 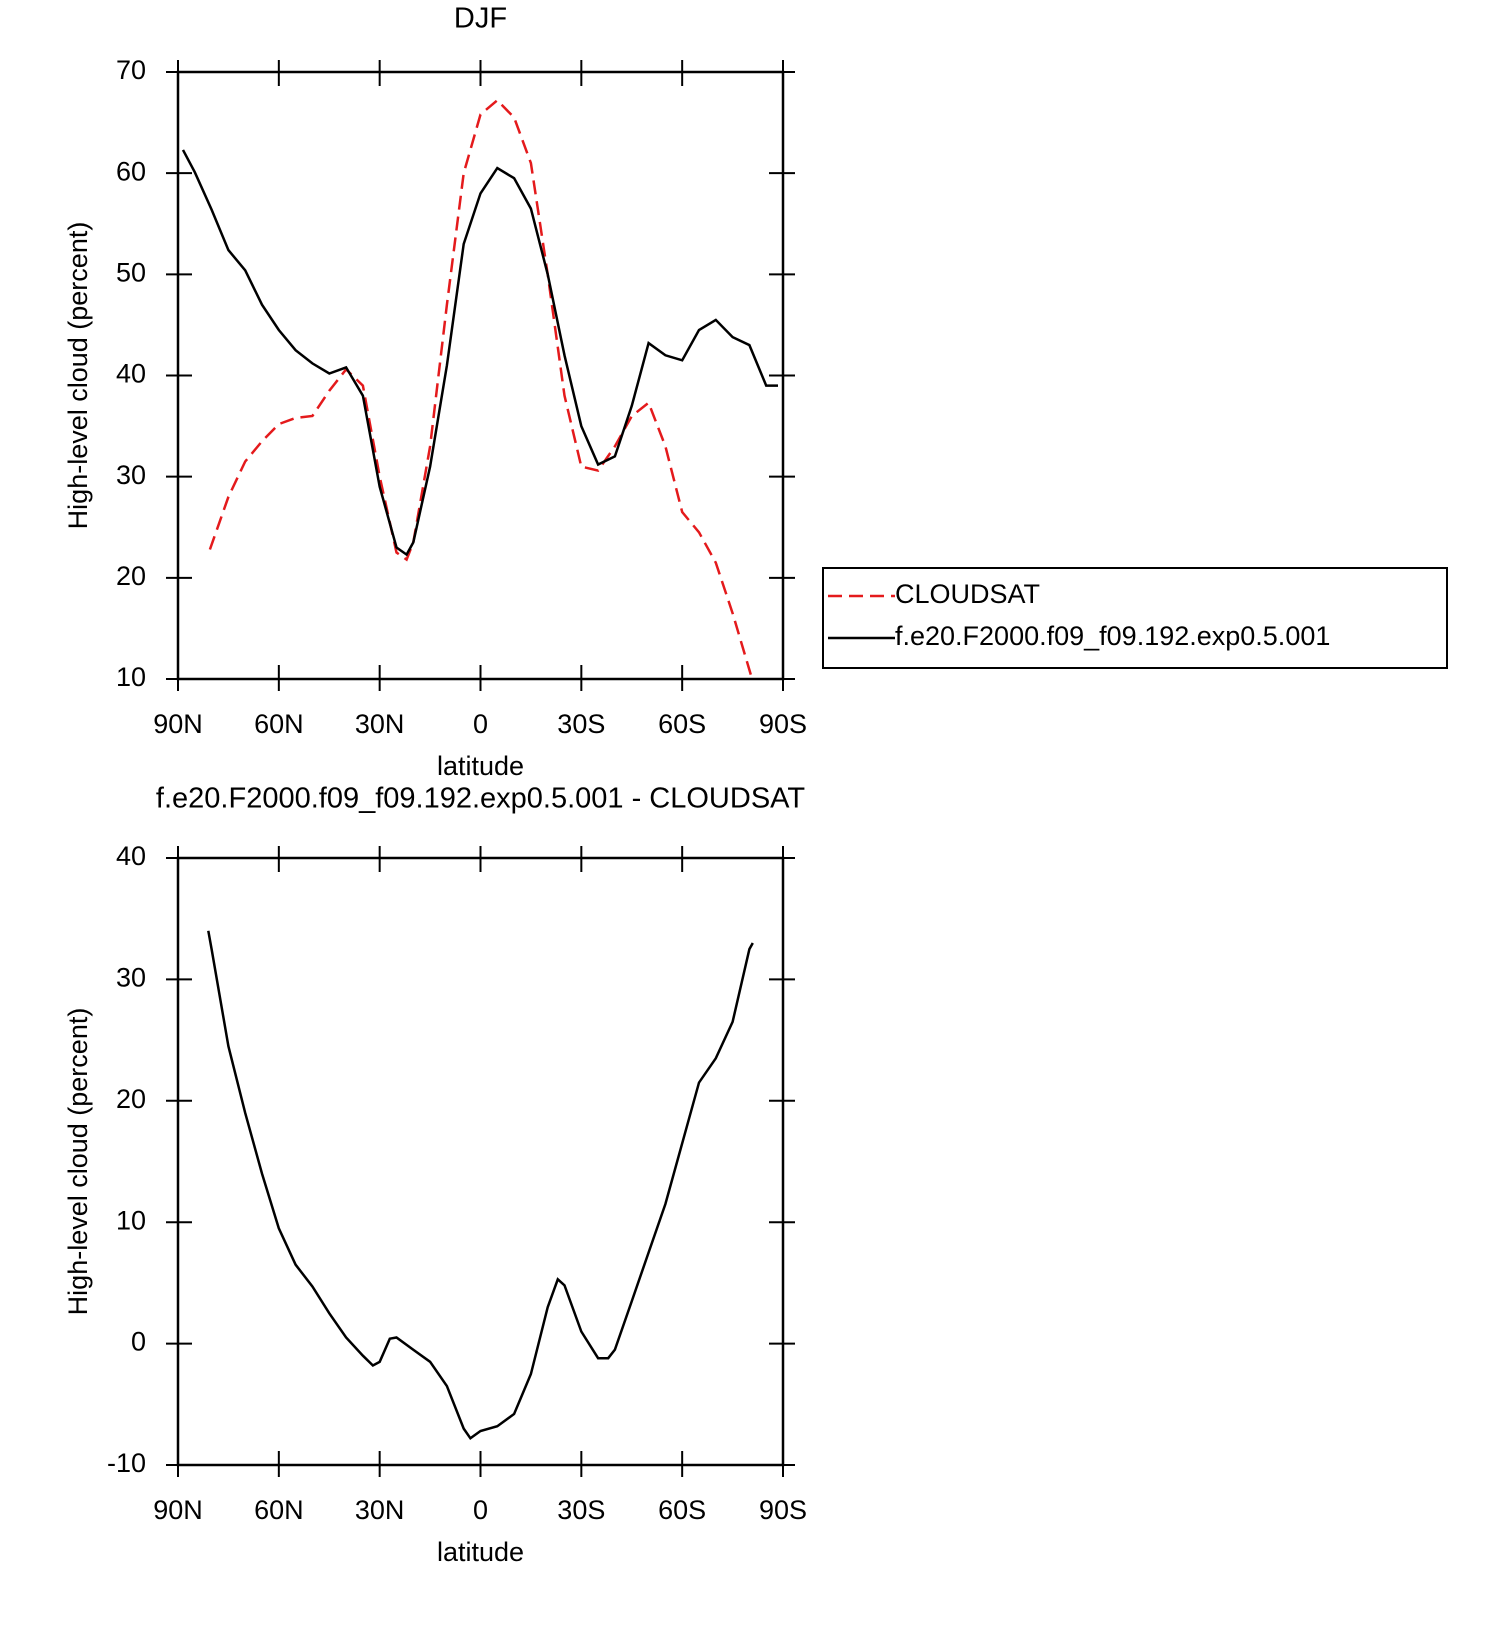 What do you see at coordinates (131, 272) in the screenshot?
I see `y-tick-label: 50` at bounding box center [131, 272].